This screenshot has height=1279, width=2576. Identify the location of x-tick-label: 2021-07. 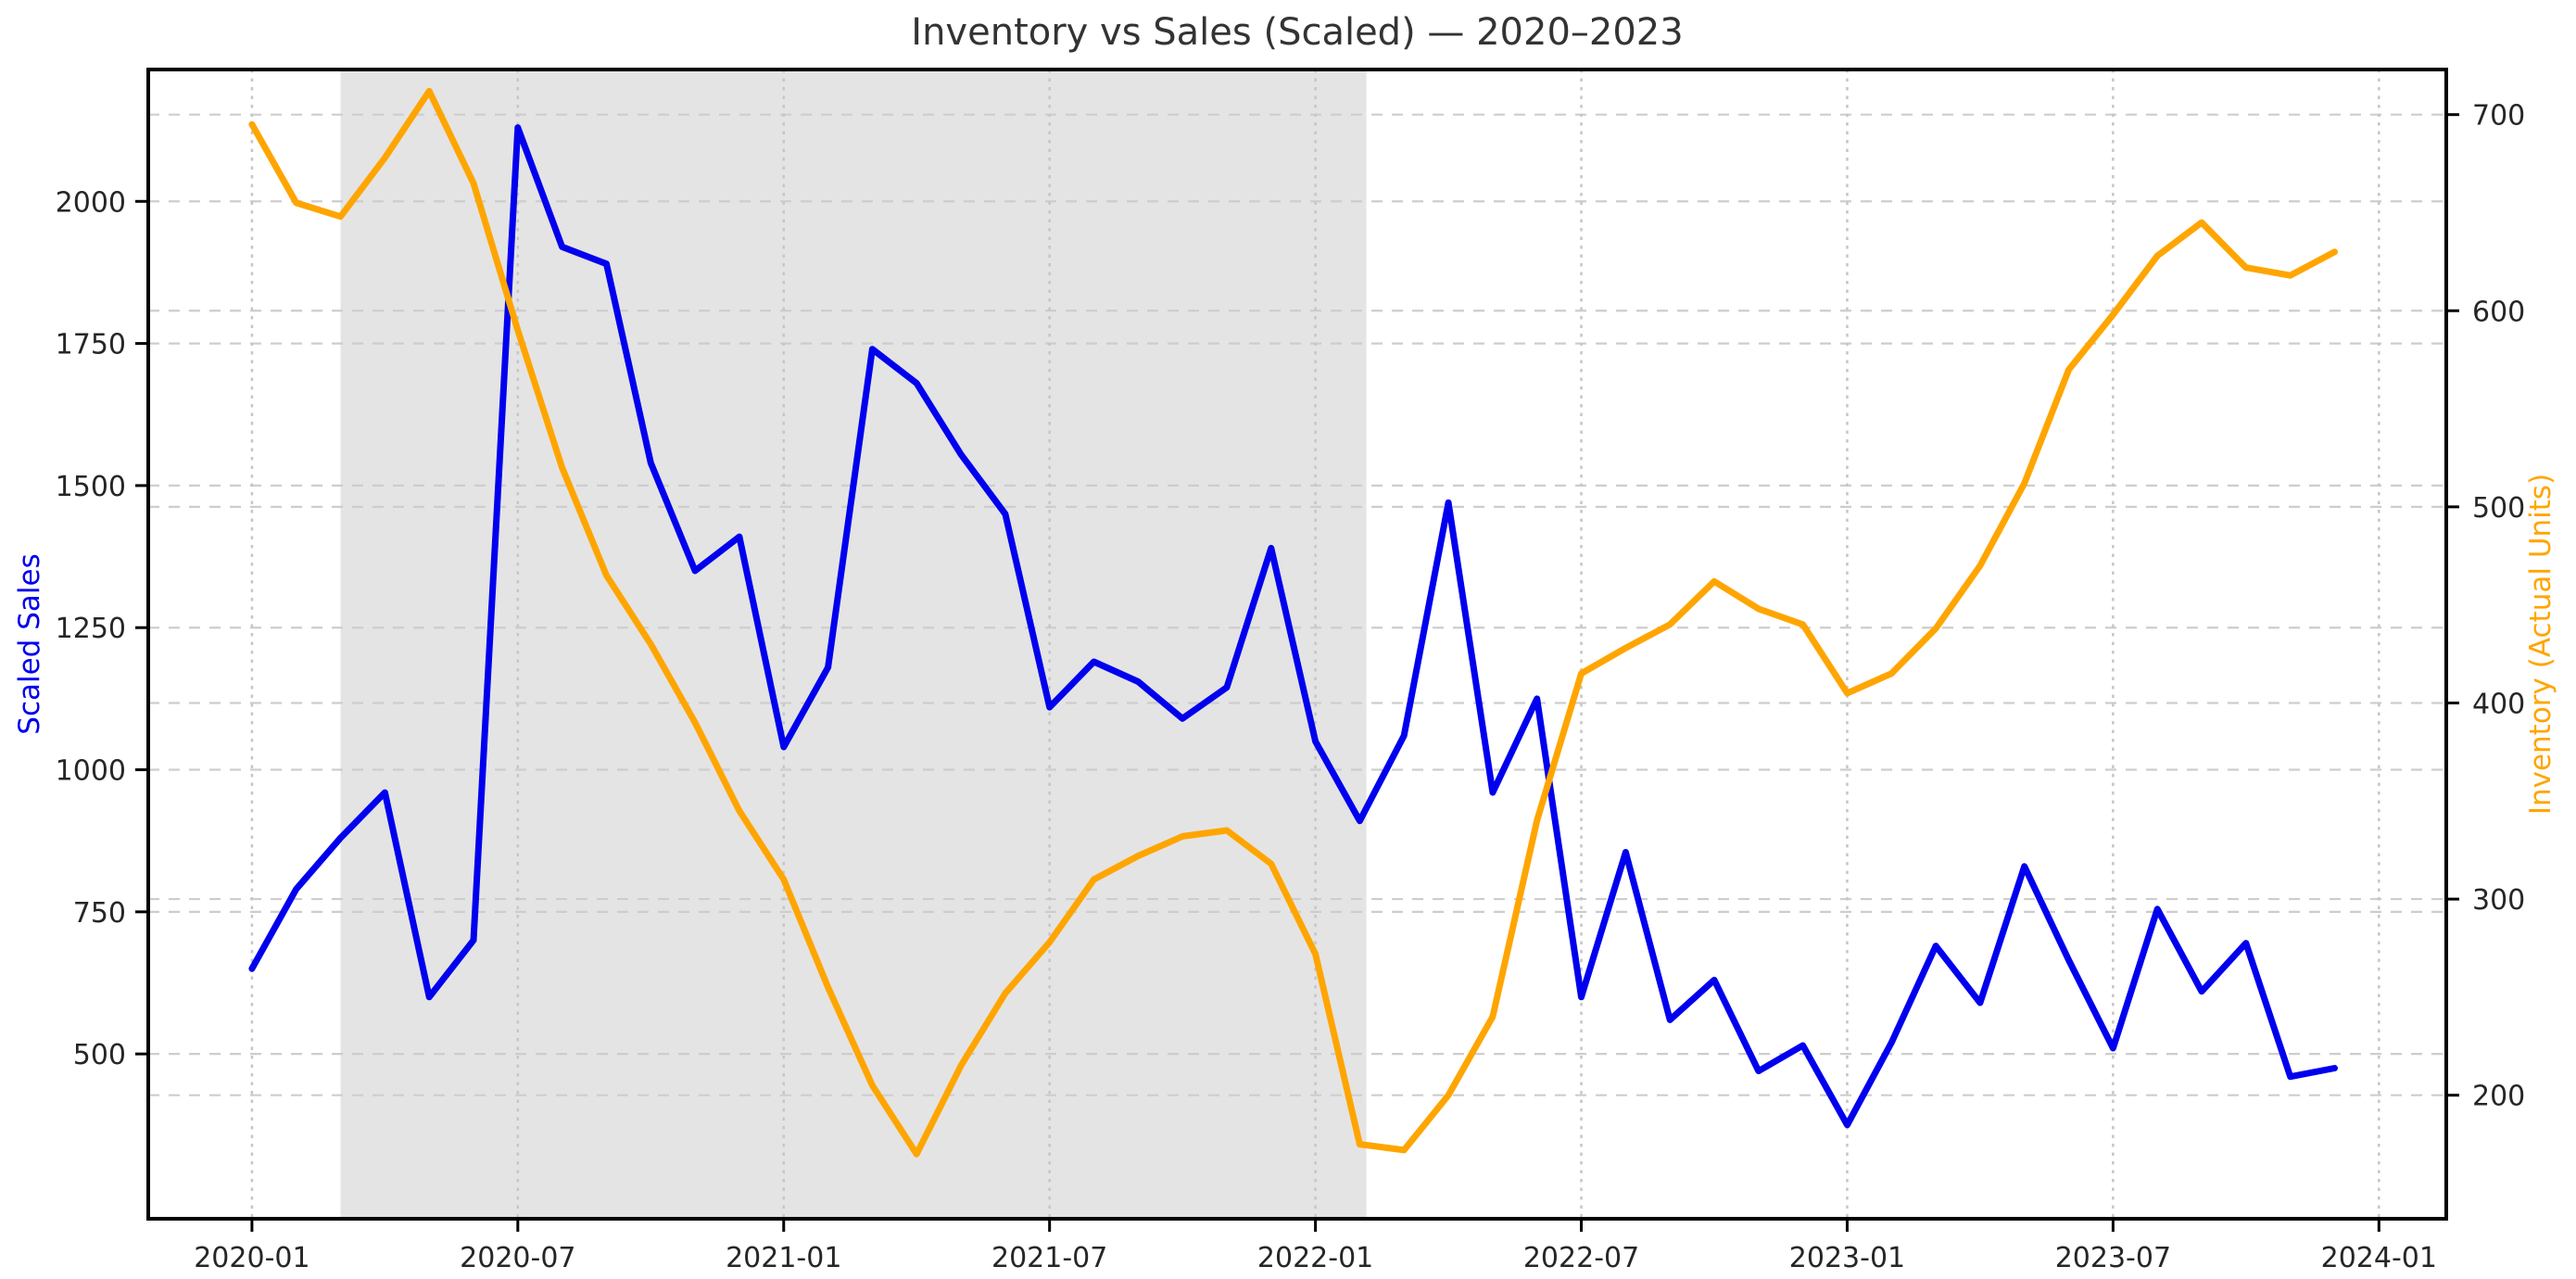
(1049, 1258).